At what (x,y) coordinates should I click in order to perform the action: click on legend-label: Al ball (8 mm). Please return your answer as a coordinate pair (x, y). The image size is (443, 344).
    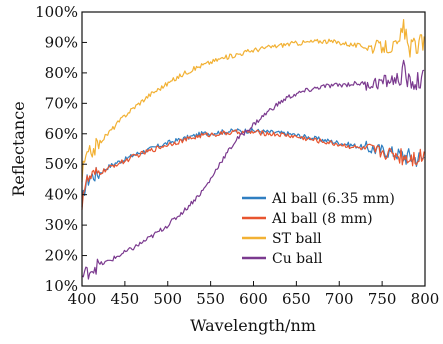
    Looking at the image, I should click on (322, 219).